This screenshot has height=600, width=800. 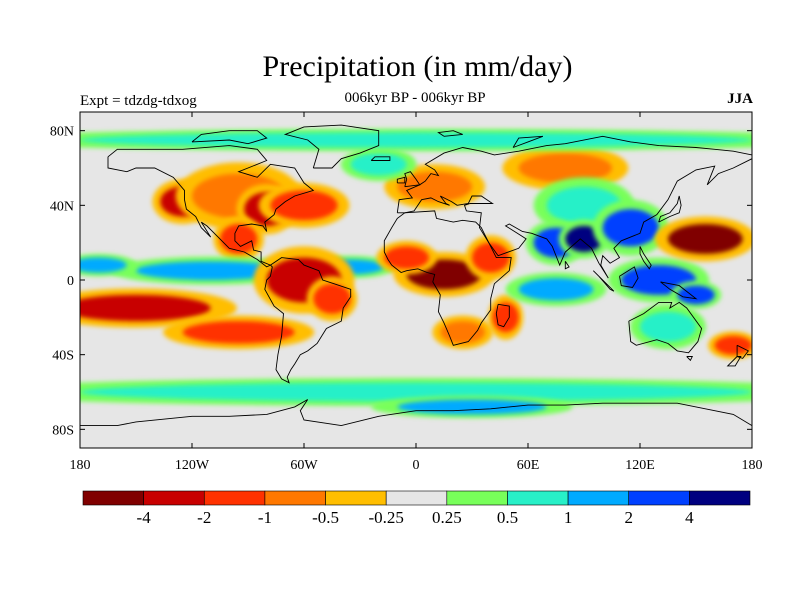 What do you see at coordinates (415, 98) in the screenshot?
I see `chart-subtitle: 006kyr BP - 006kyr BP` at bounding box center [415, 98].